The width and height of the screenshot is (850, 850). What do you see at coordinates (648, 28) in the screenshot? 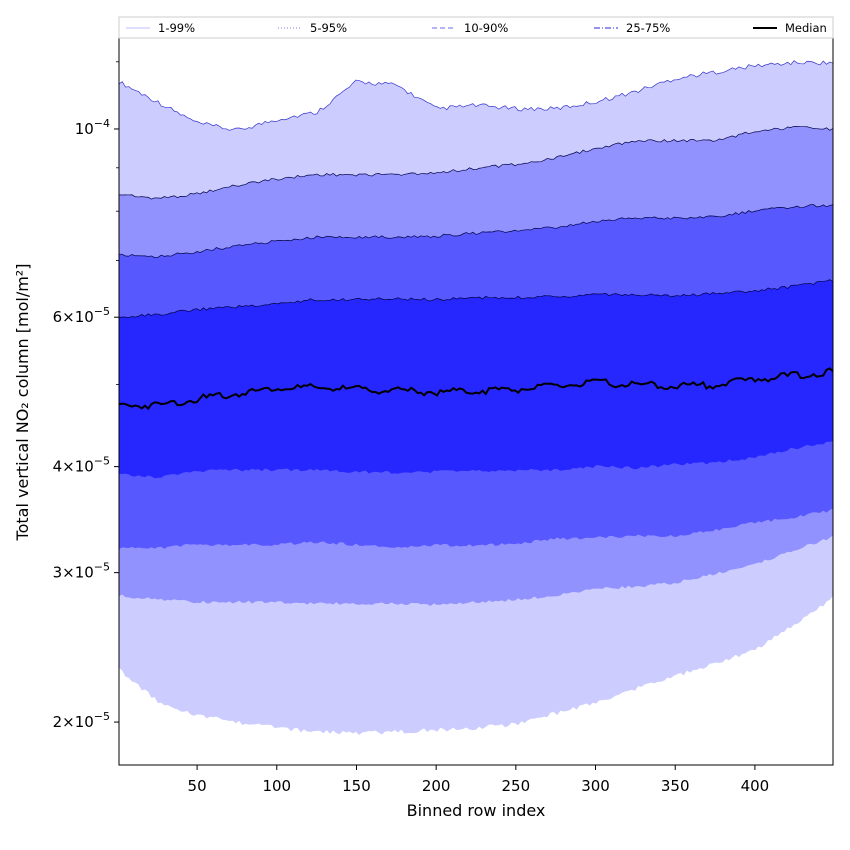
I see `legend-label: 25-75%` at bounding box center [648, 28].